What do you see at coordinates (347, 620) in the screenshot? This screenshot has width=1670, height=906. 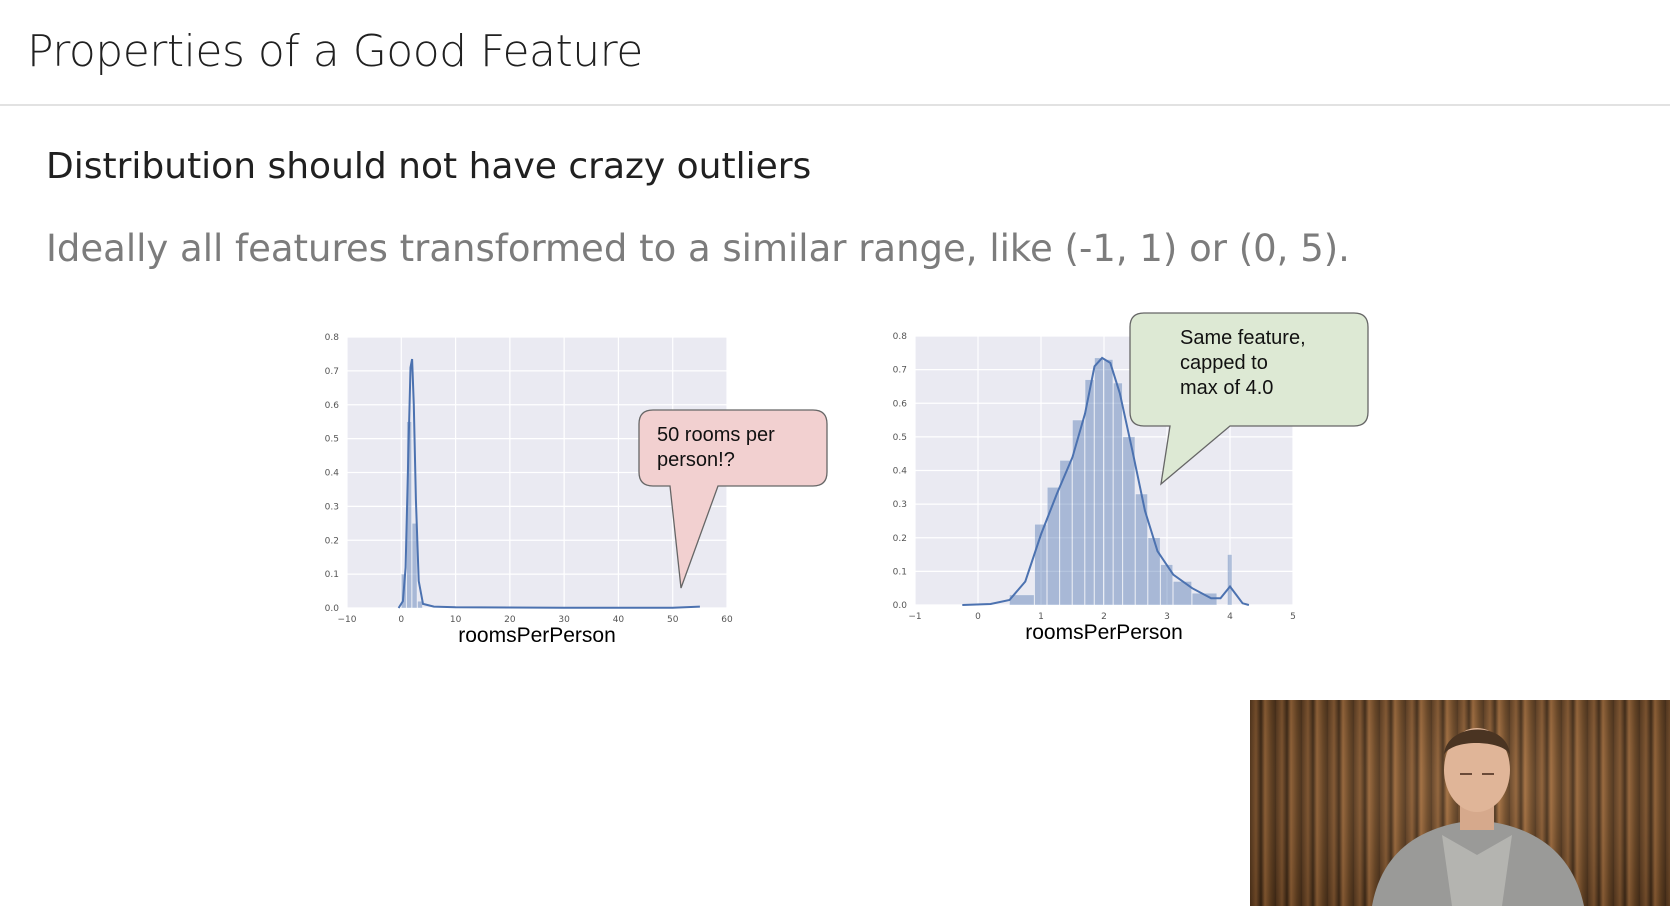 I see `x-tick-label: −10` at bounding box center [347, 620].